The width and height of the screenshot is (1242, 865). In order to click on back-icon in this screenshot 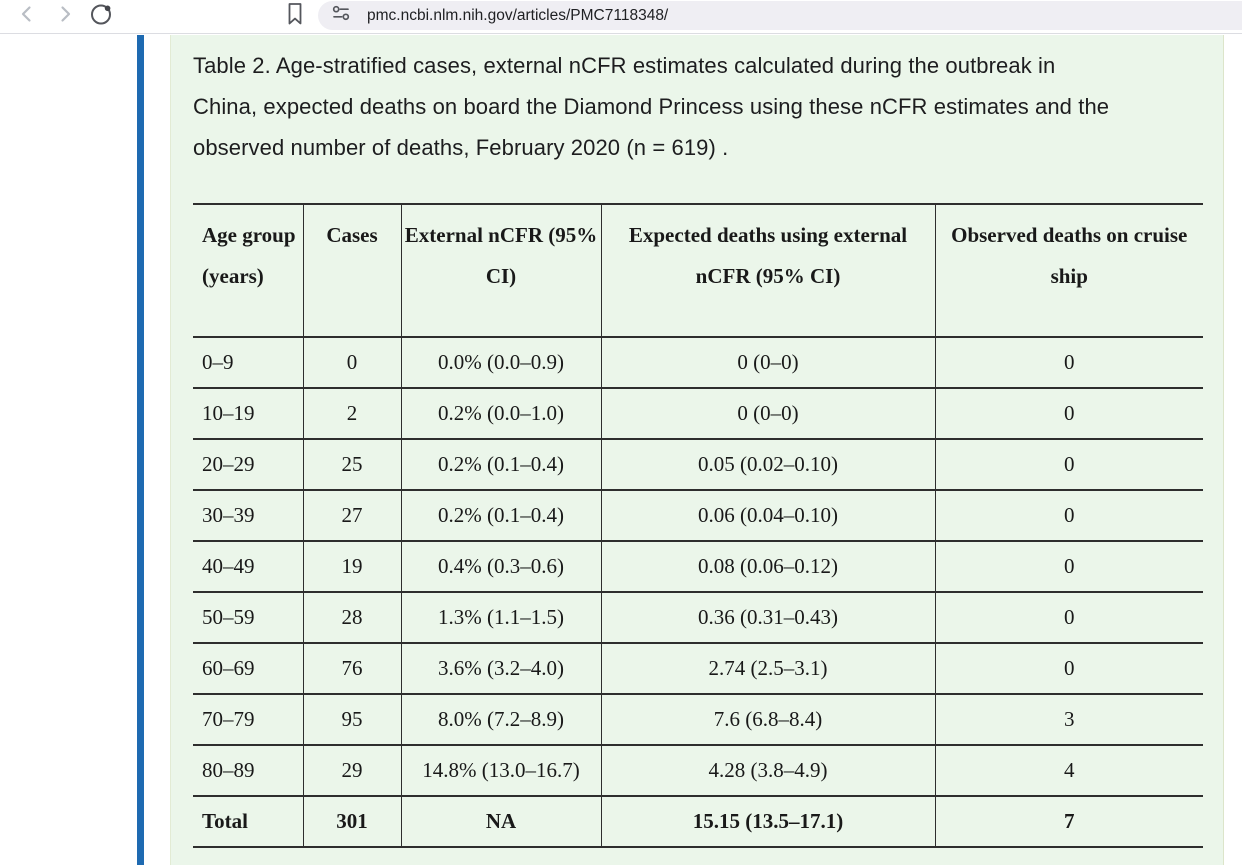, I will do `click(27, 16)`.